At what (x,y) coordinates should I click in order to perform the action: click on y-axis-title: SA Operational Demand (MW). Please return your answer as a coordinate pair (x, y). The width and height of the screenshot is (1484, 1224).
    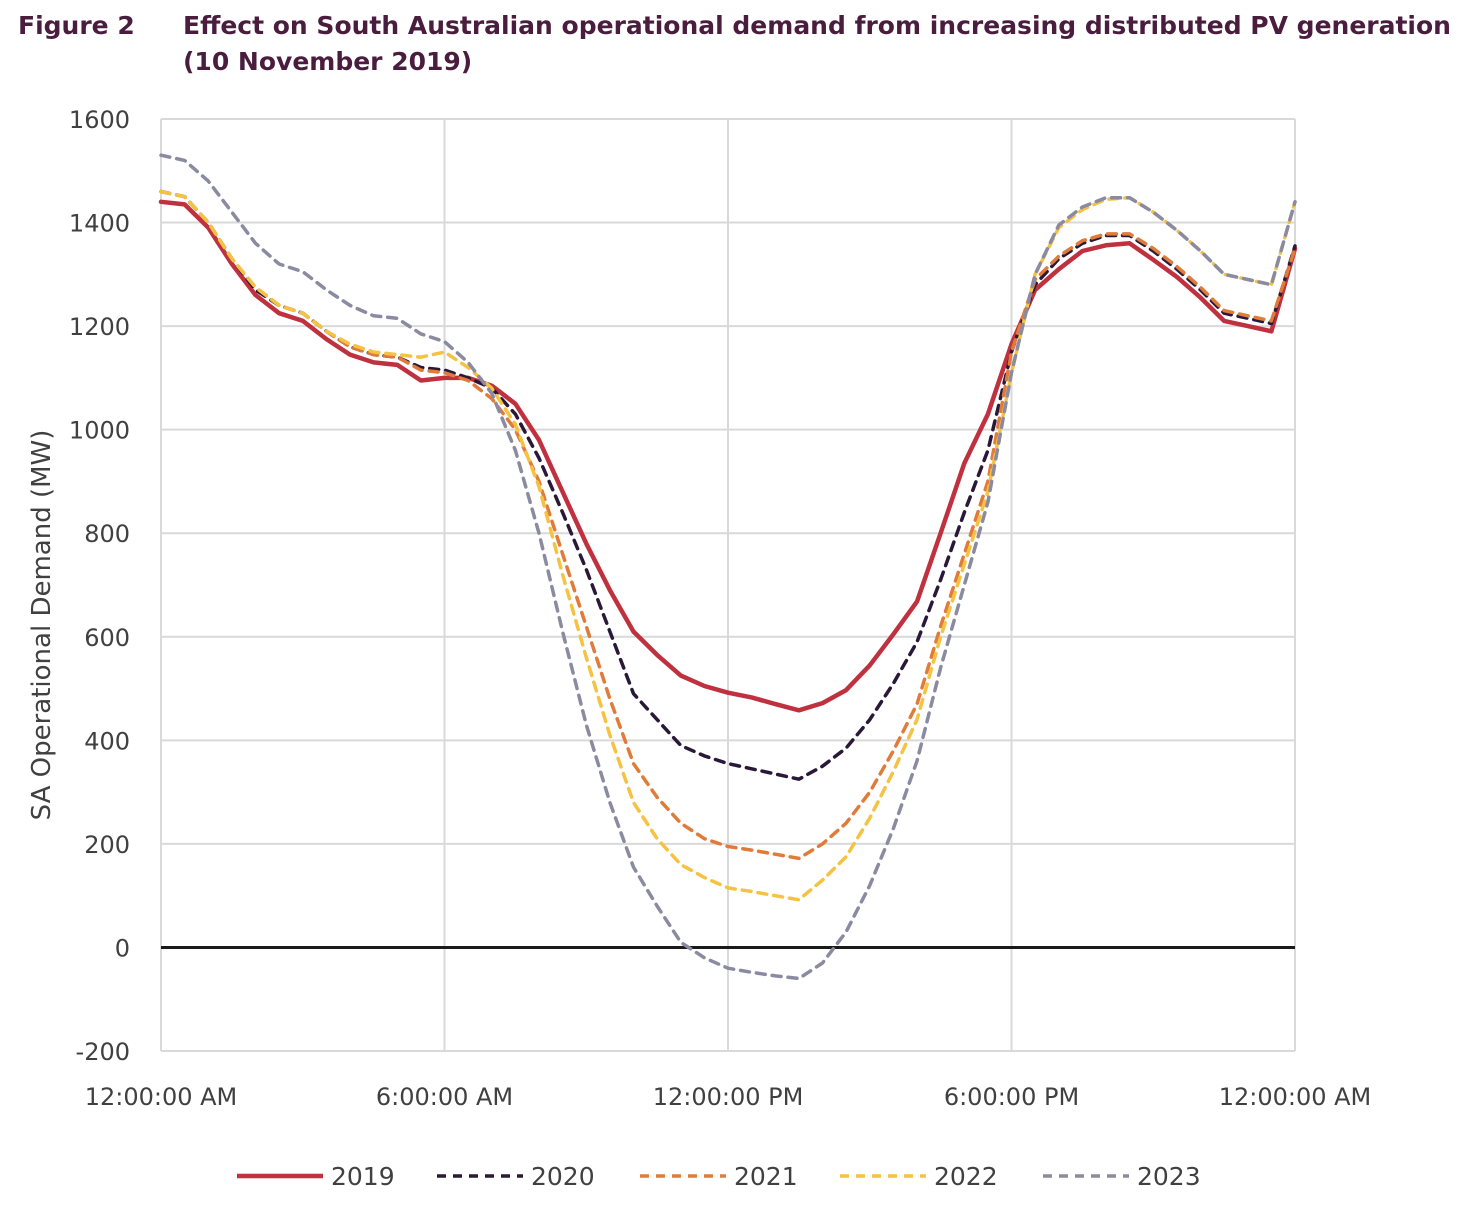
    Looking at the image, I should click on (42, 625).